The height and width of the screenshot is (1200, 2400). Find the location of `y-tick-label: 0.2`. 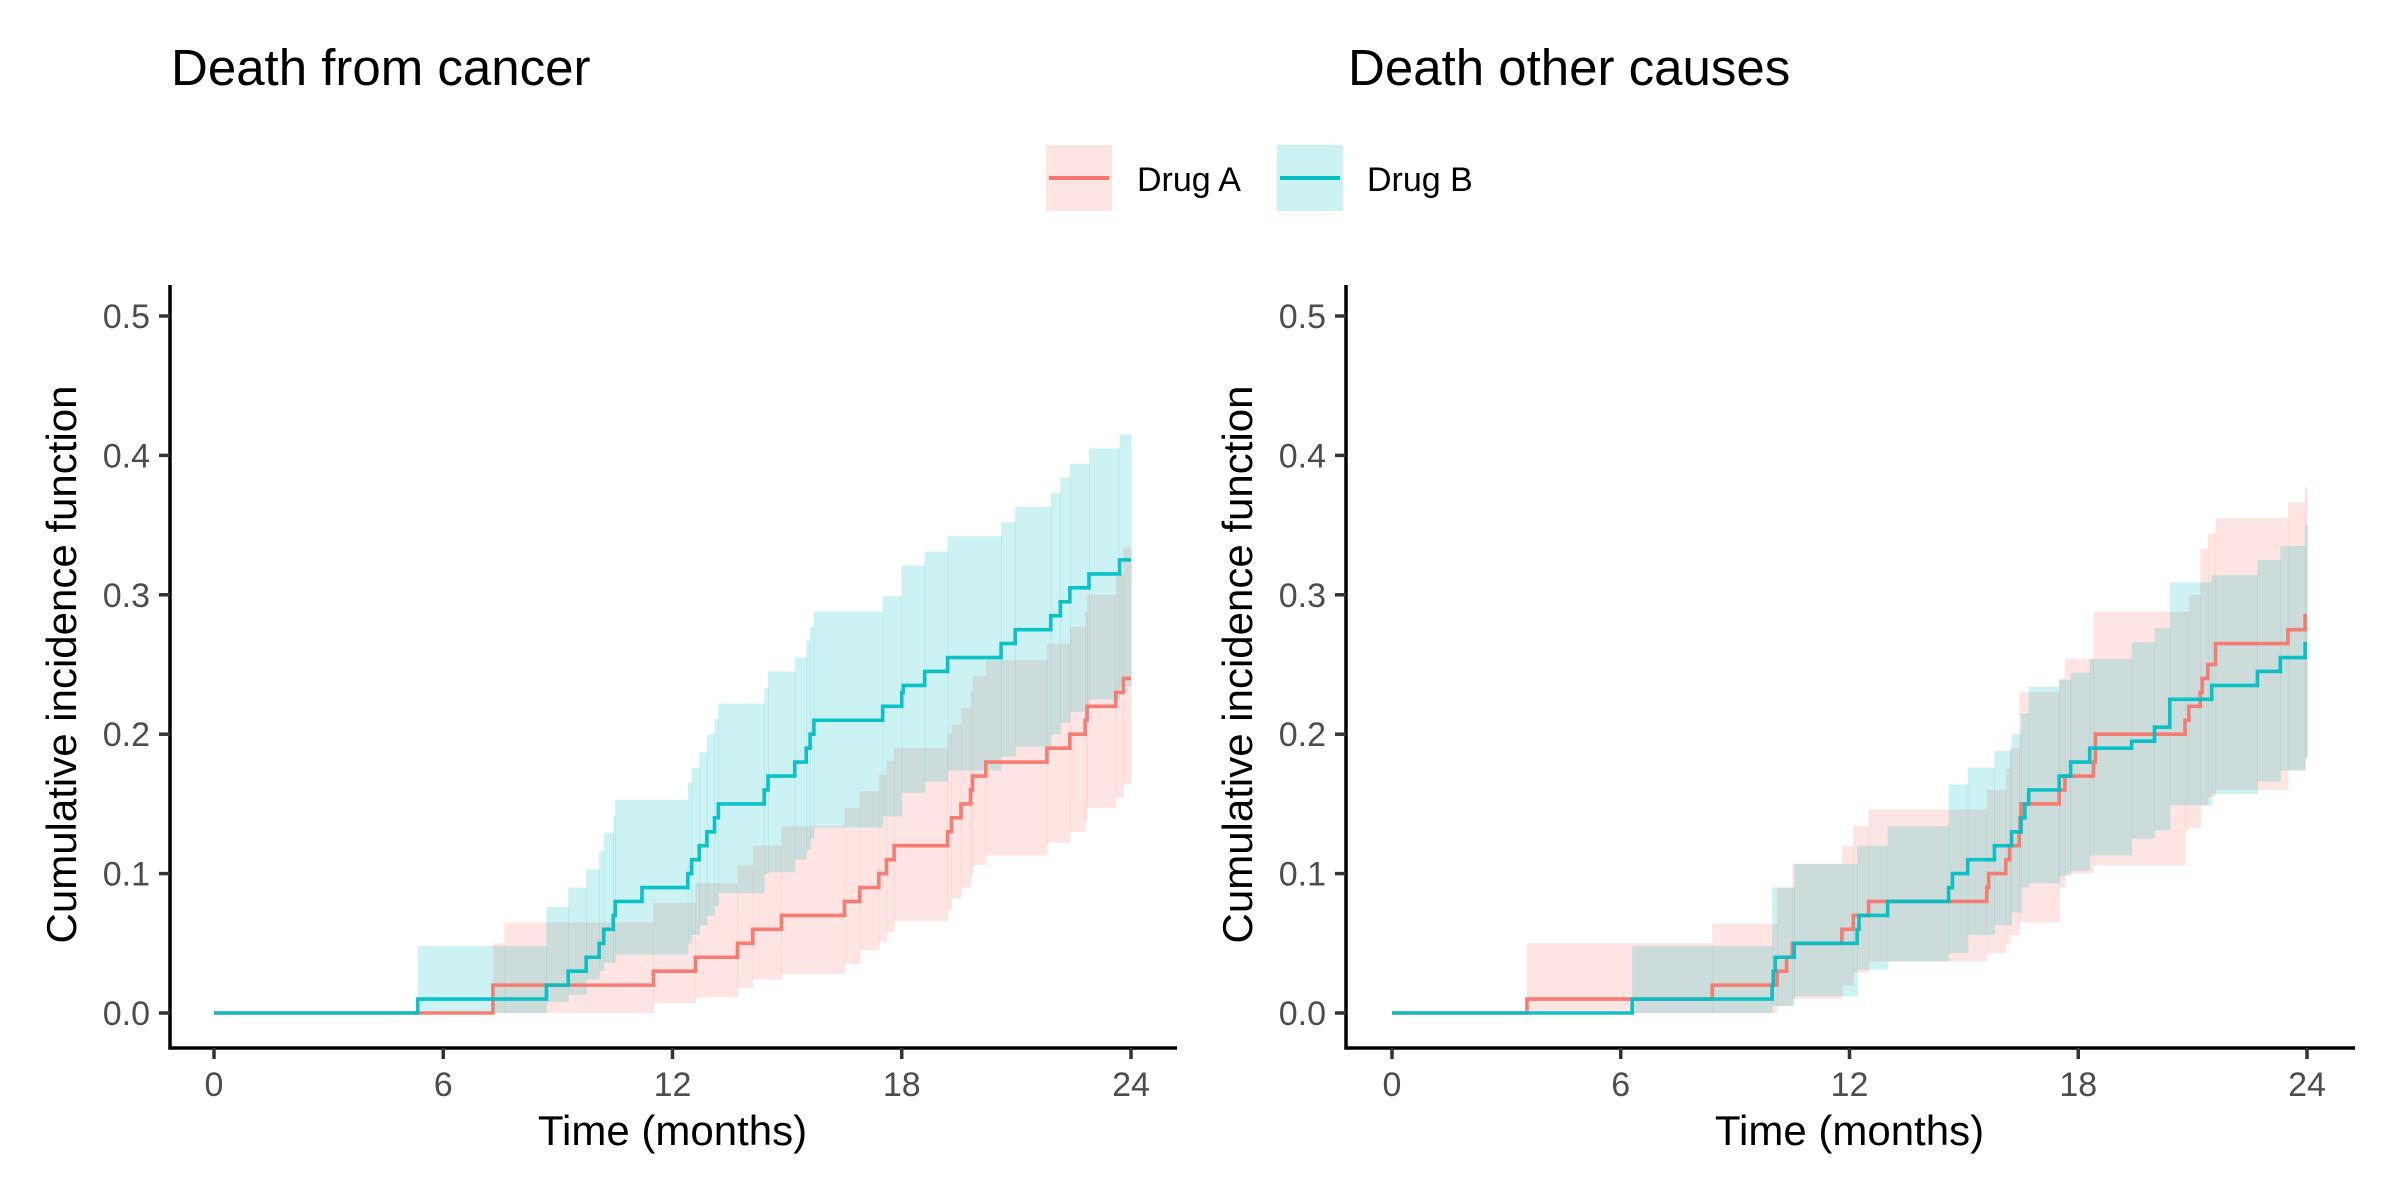

y-tick-label: 0.2 is located at coordinates (1302, 735).